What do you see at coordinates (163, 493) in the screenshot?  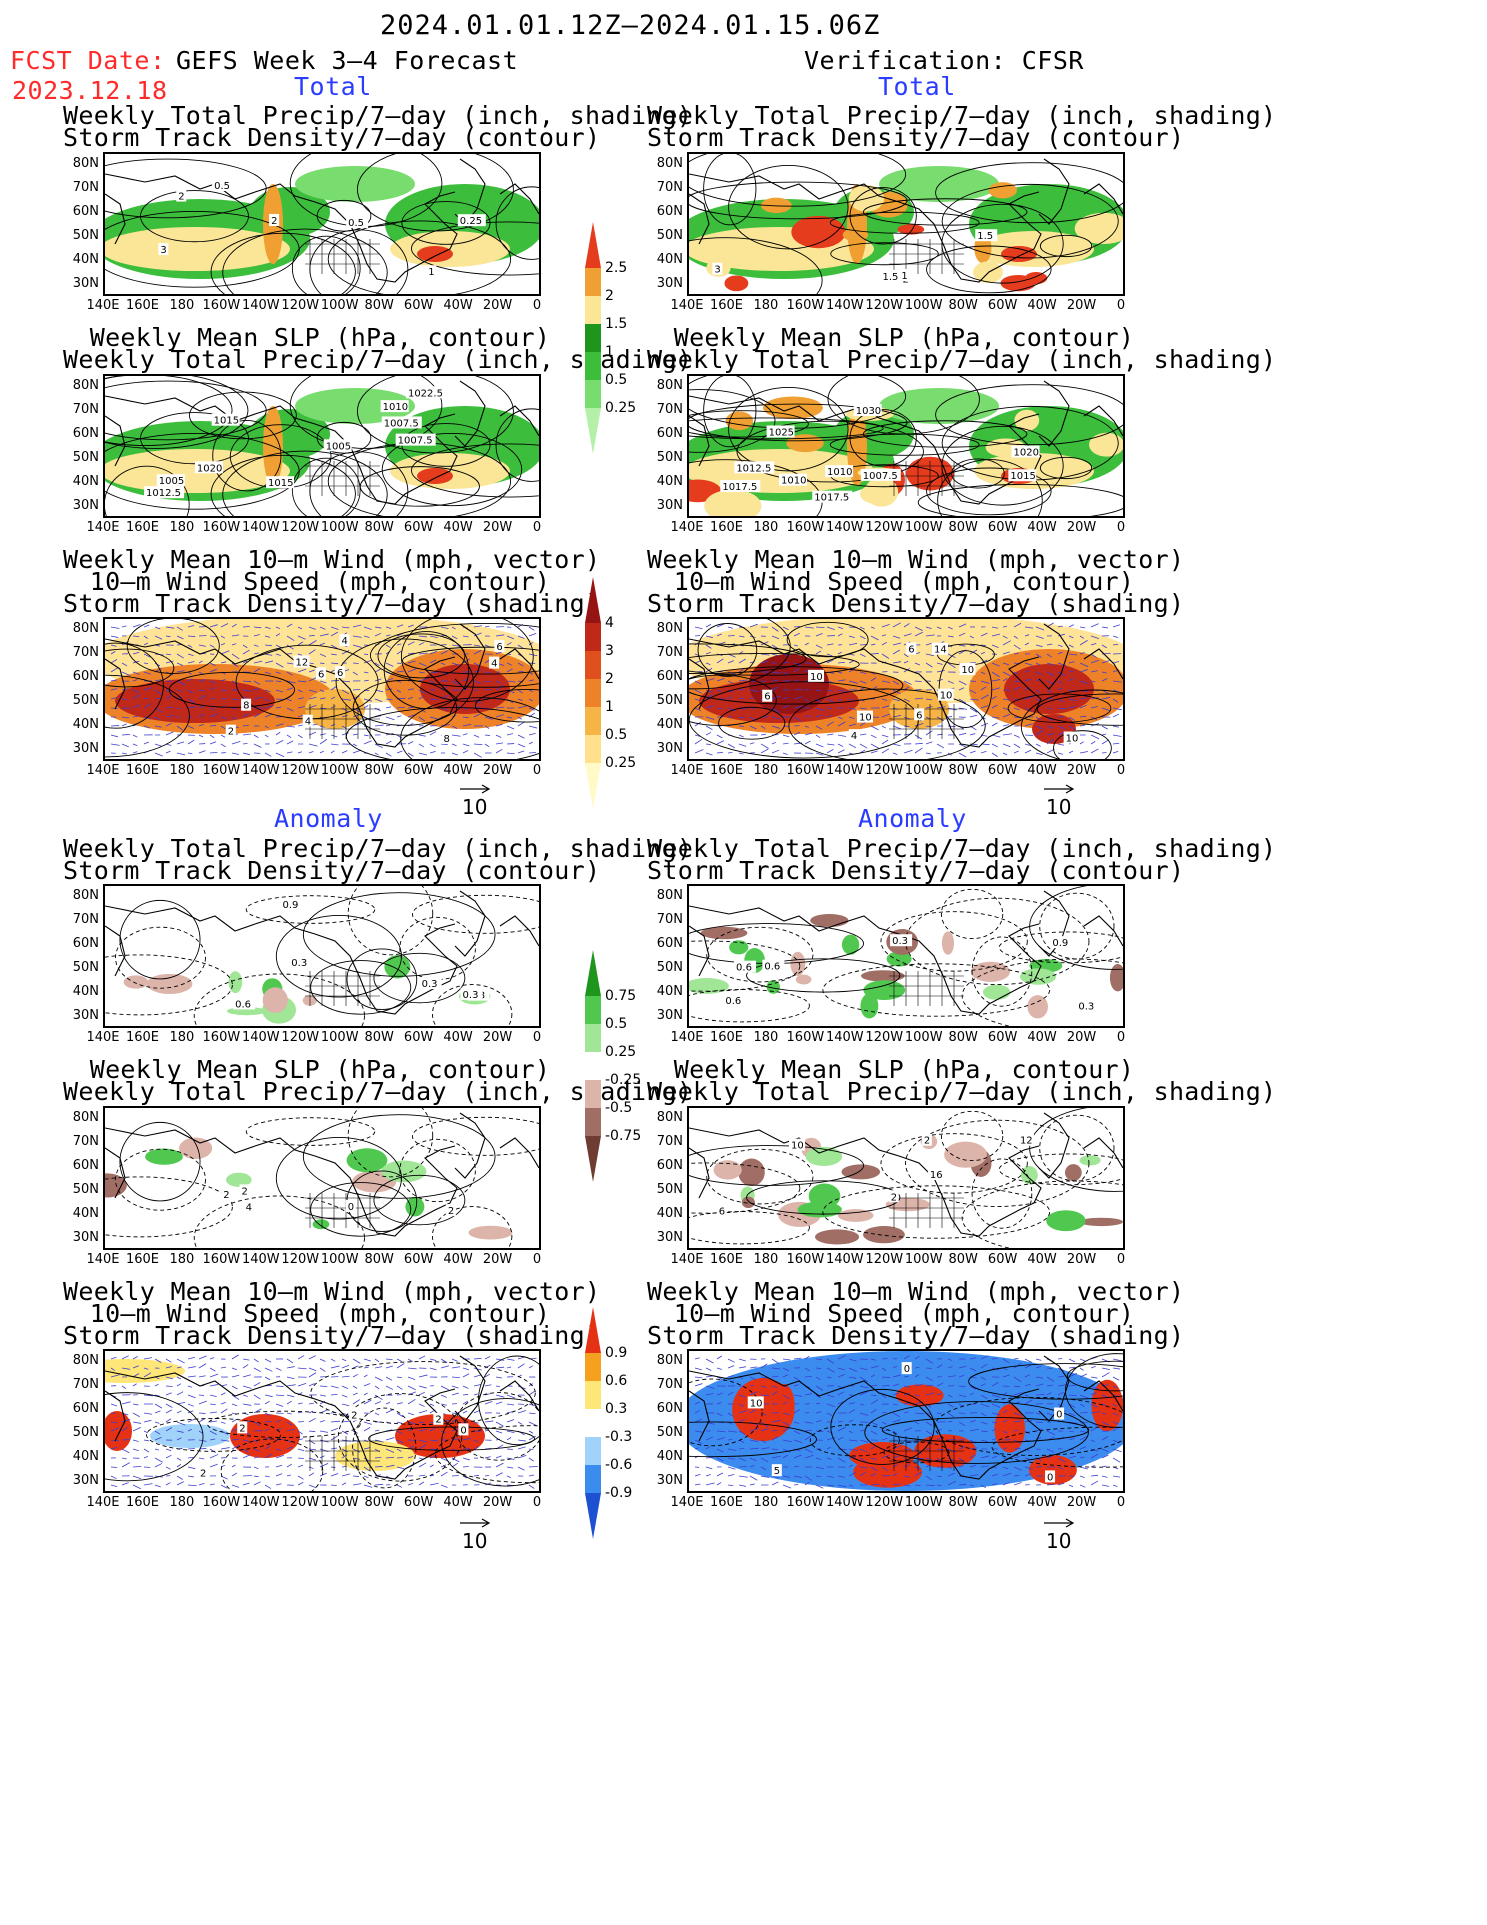 I see `contour-label: 1012.5` at bounding box center [163, 493].